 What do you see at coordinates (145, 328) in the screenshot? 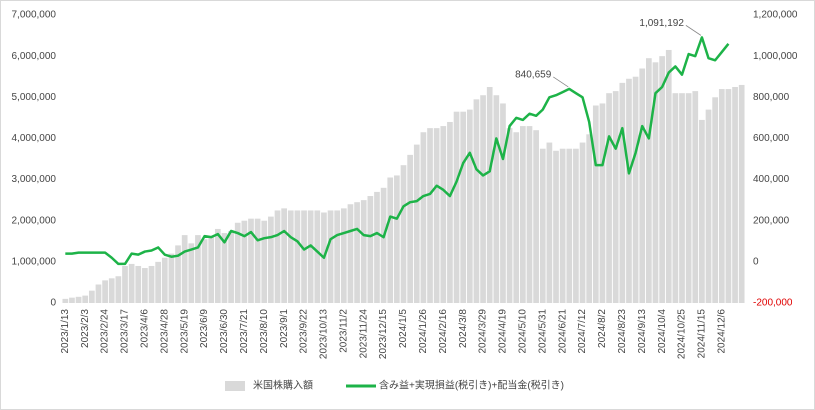
I see `x-tick-label: 2023/4/6` at bounding box center [145, 328].